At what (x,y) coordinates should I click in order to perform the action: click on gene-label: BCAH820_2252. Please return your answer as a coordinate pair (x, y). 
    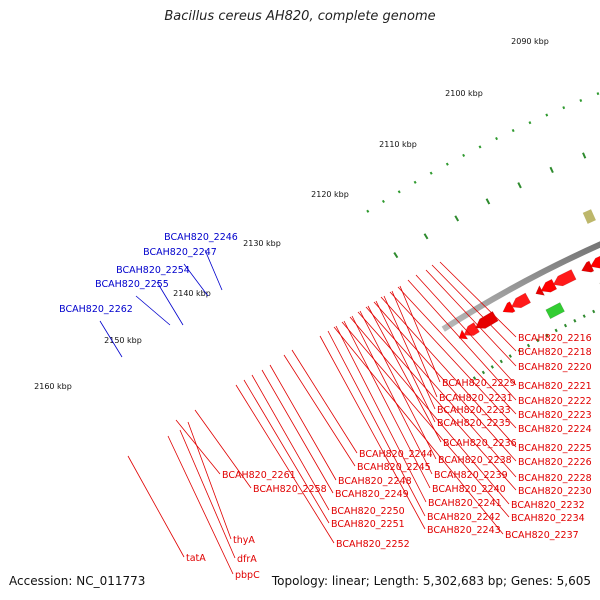
    Looking at the image, I should click on (373, 544).